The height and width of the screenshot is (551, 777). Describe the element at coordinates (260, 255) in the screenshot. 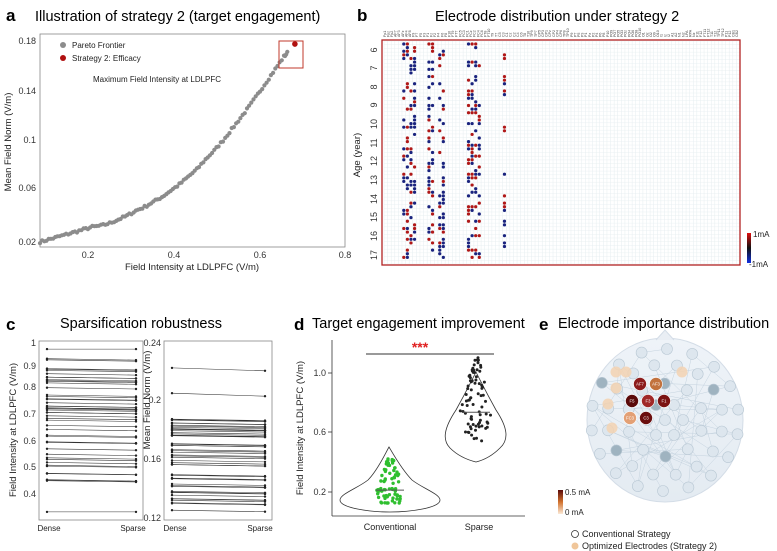

I see `a-xtick-2: 0.6` at that location.